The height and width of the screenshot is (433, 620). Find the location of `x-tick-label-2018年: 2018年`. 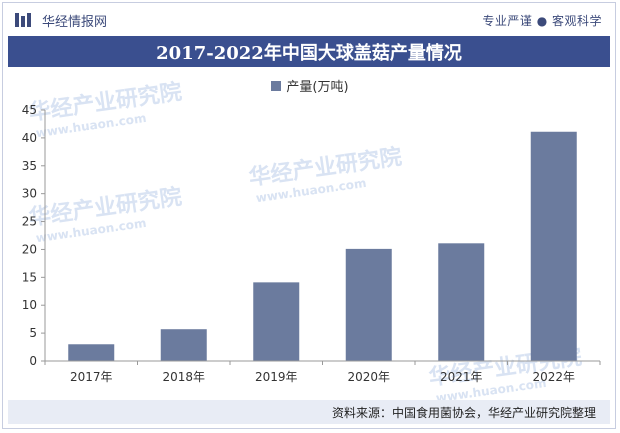

x-tick-label-2018年: 2018年 is located at coordinates (183, 377).